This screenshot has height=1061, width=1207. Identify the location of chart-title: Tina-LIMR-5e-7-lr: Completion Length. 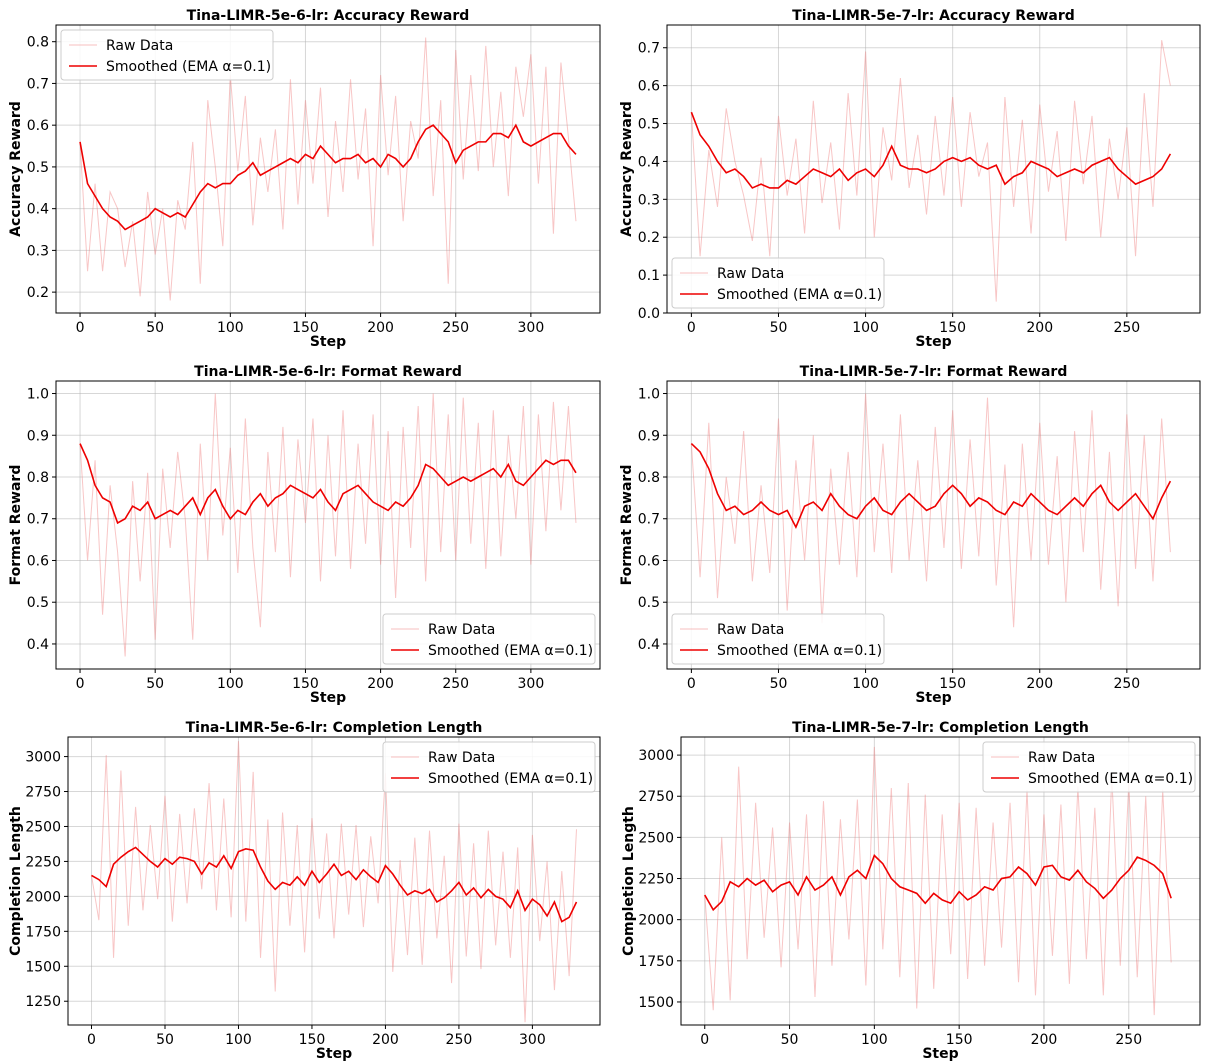
(940, 728).